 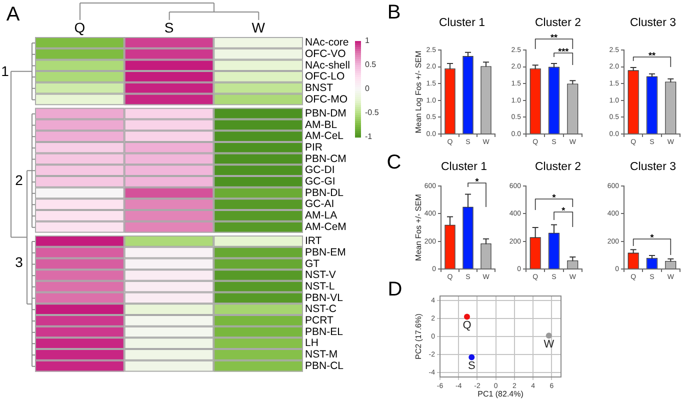 I want to click on y-tick-label: GC-GI, so click(x=320, y=182).